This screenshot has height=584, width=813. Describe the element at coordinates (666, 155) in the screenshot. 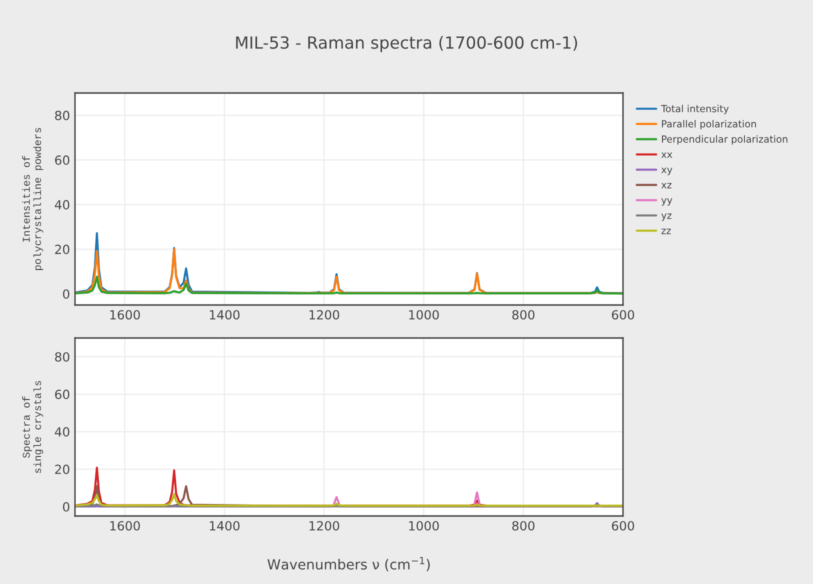

I see `legend-label: xx` at that location.